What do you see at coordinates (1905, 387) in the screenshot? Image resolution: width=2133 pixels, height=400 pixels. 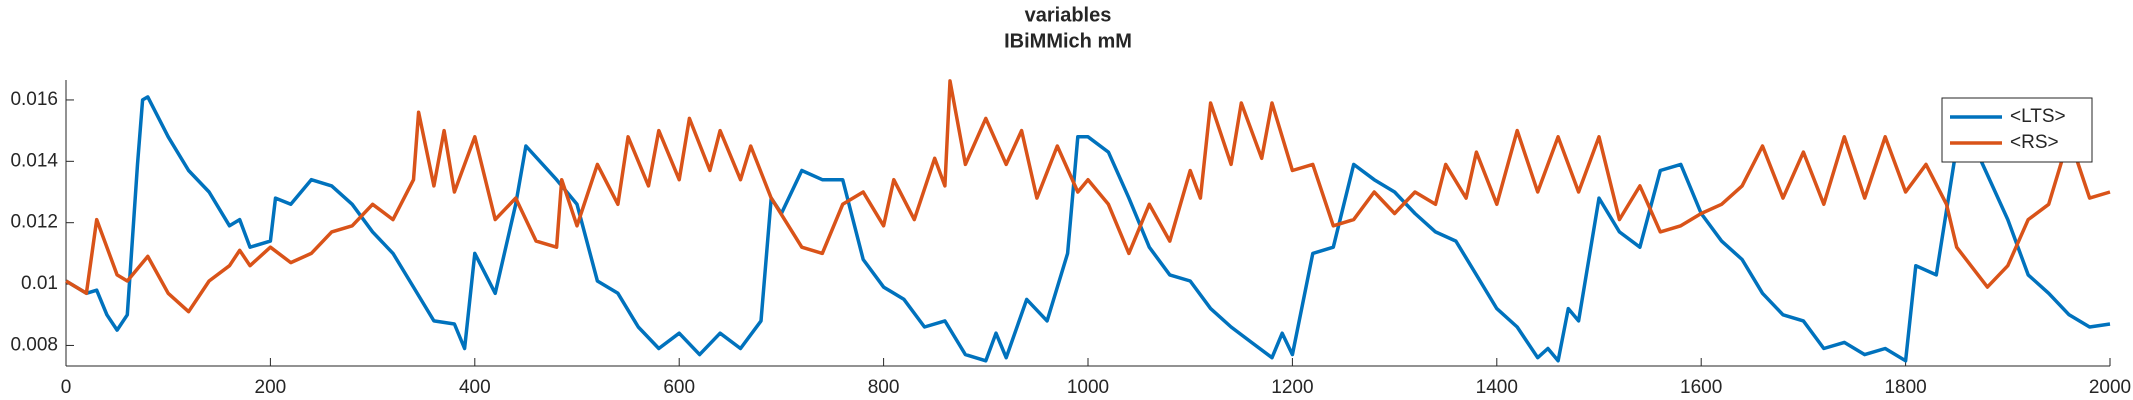 I see `x-tick-label: 1800` at bounding box center [1905, 387].